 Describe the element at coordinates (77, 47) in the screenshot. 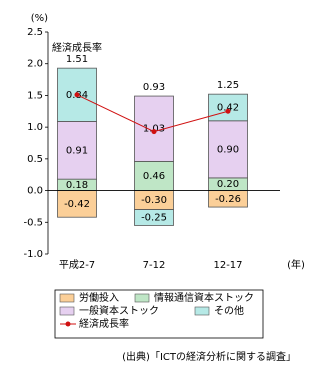

I see `annotation: 経済成長率` at that location.